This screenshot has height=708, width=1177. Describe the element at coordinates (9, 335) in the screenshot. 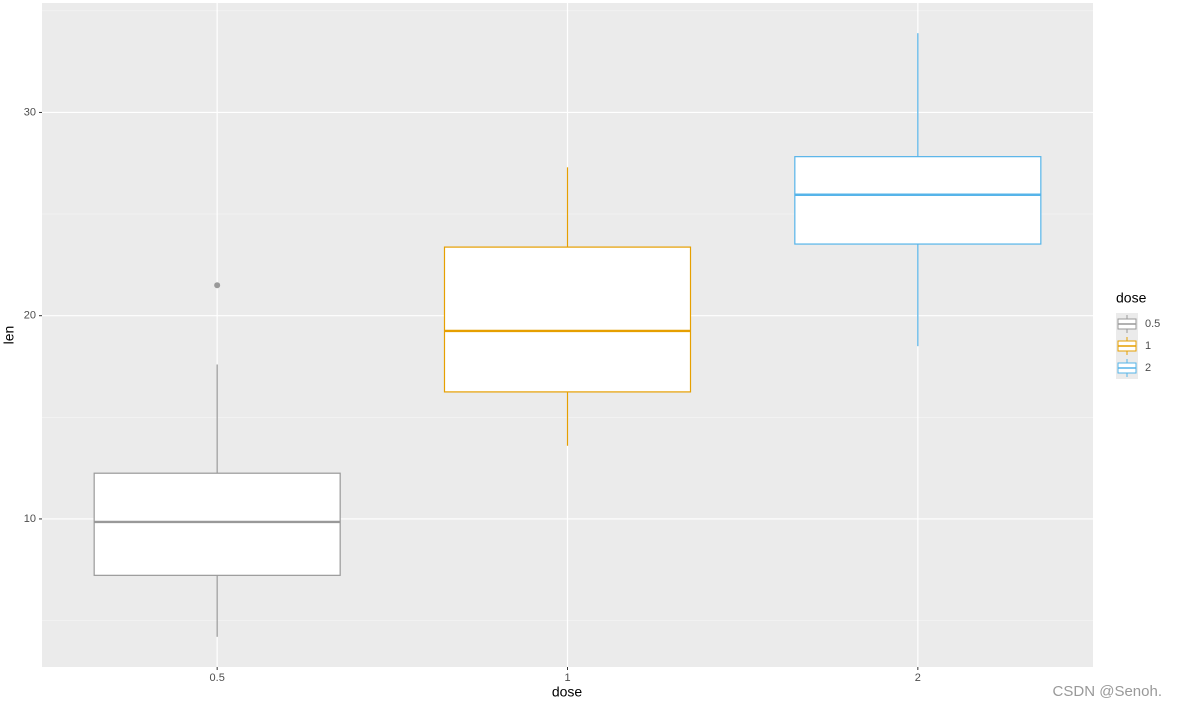

I see `y-axis-title: len` at that location.